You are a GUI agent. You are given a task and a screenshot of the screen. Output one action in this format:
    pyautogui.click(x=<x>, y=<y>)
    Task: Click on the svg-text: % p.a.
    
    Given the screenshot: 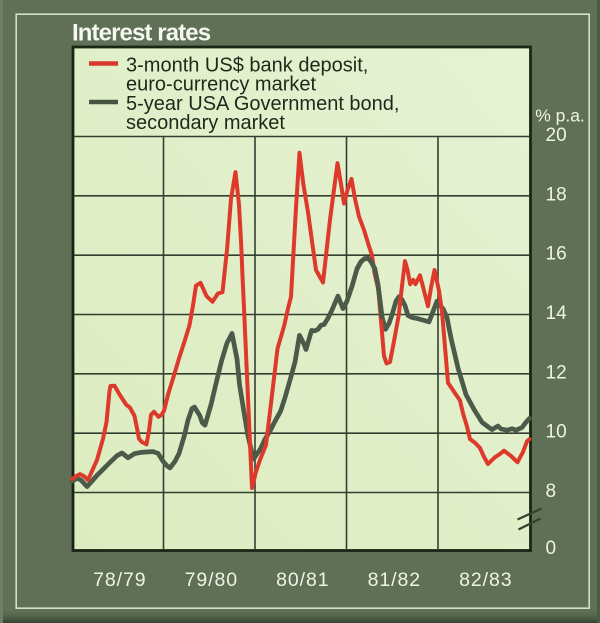 What is the action you would take?
    pyautogui.click(x=560, y=116)
    